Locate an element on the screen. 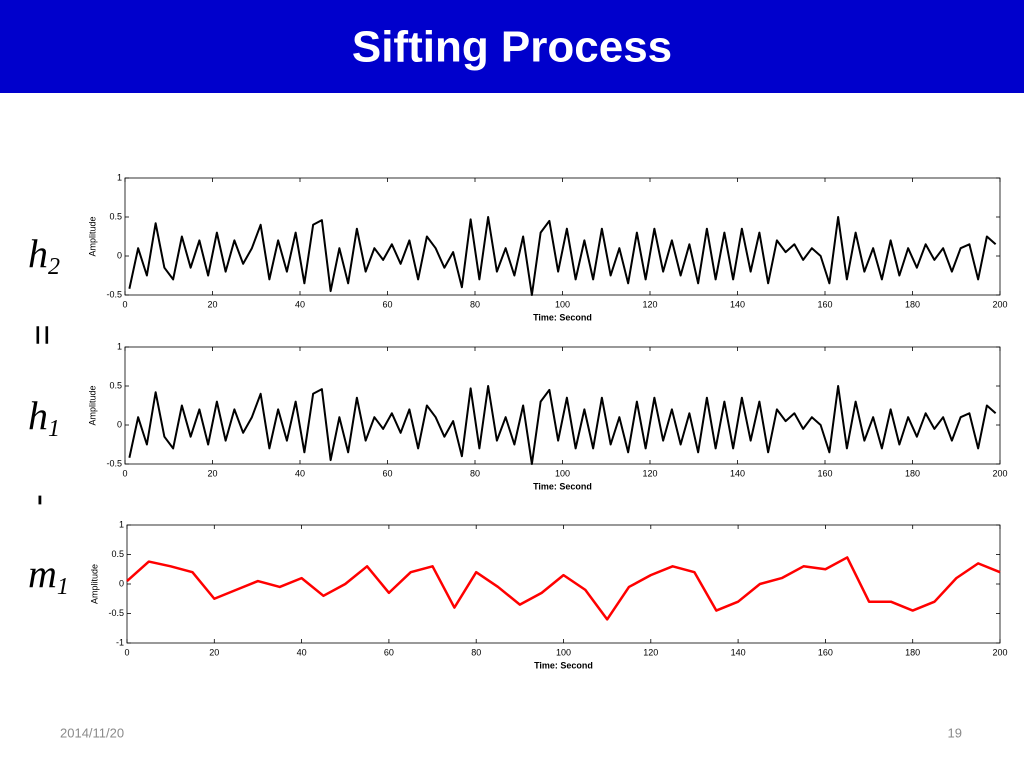 Image resolution: width=1024 pixels, height=768 pixels. title-bar is located at coordinates (512, 46).